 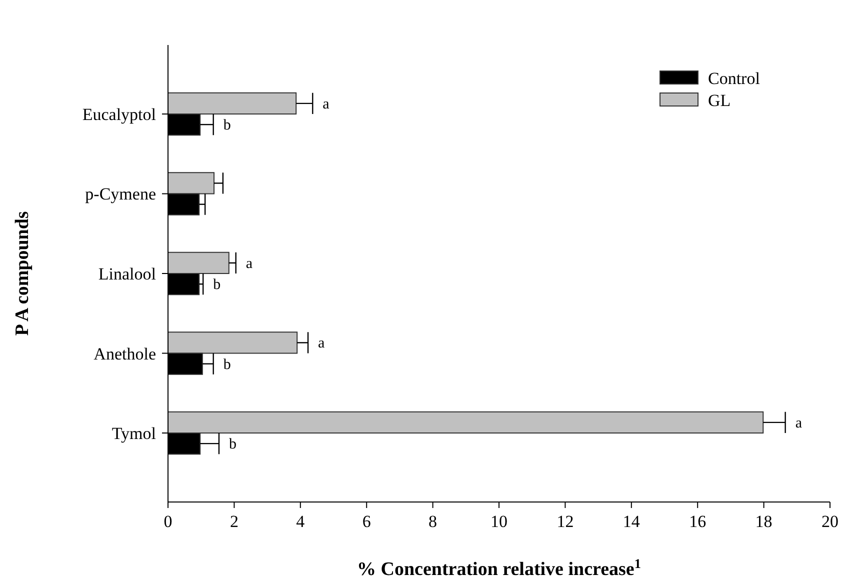 I want to click on legend-label: Control, so click(x=734, y=78).